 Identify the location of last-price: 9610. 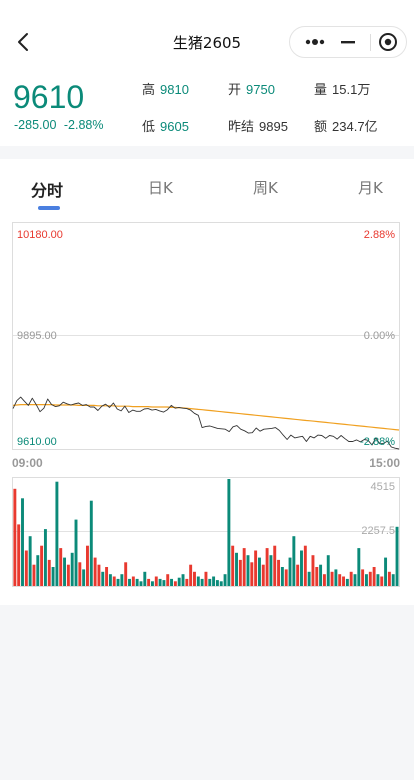
(49, 97).